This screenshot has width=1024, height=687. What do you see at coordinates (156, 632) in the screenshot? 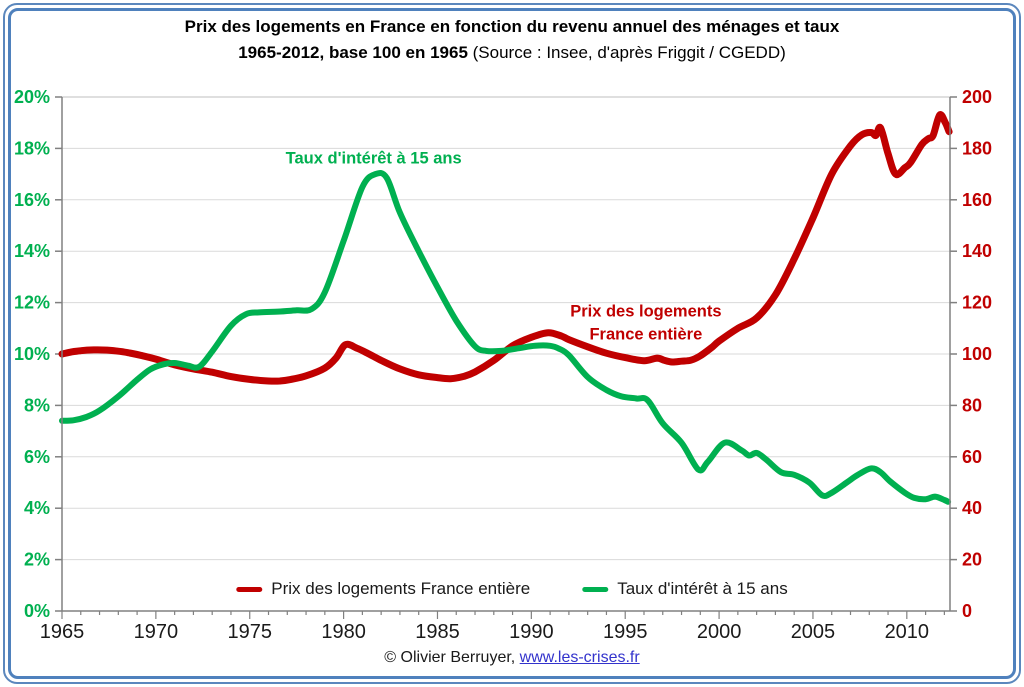
I see `x-axis-tick-label: 1970` at bounding box center [156, 632].